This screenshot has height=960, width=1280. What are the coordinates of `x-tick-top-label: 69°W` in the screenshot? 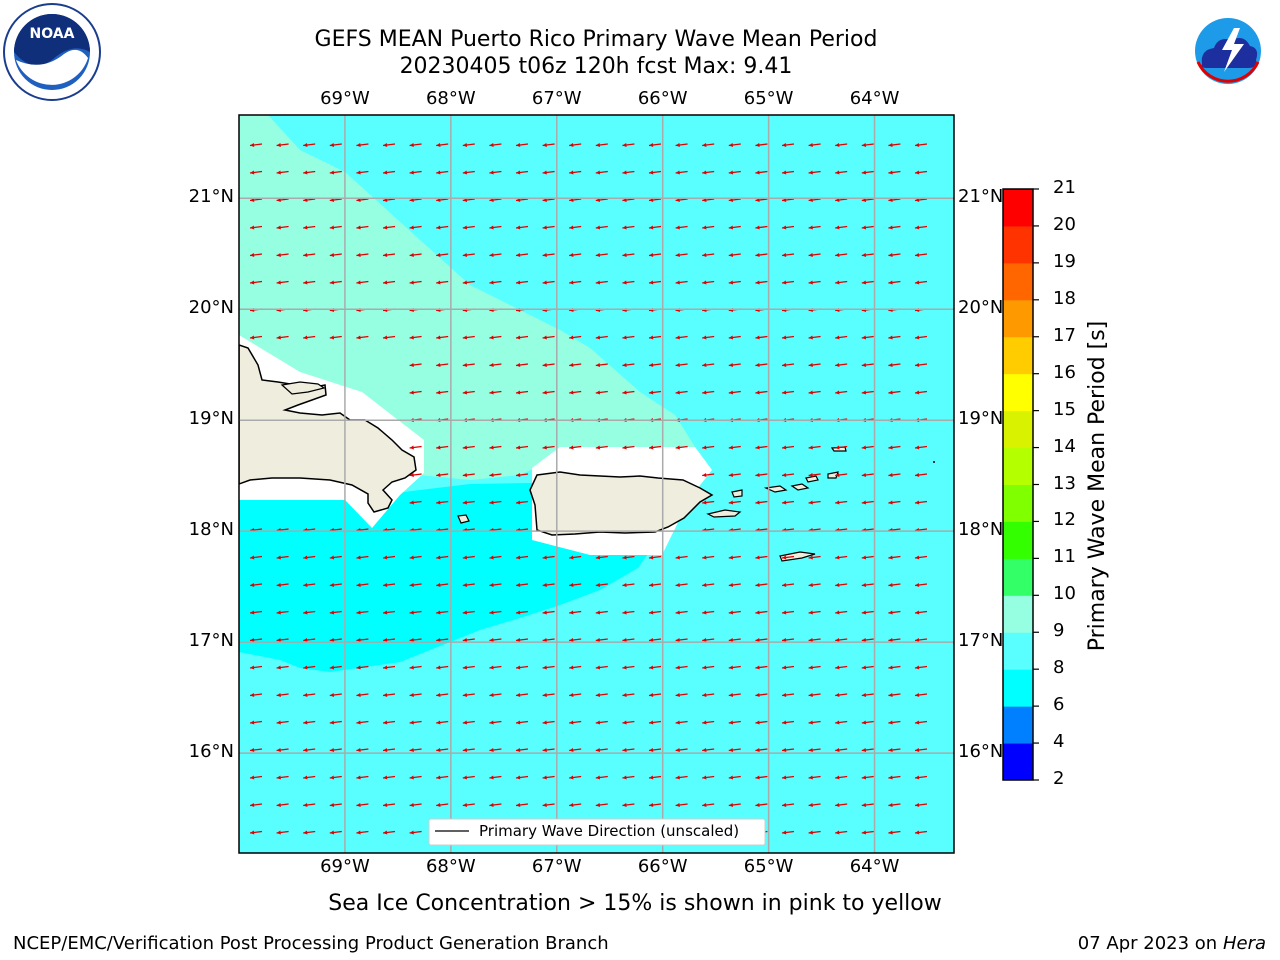 It's located at (345, 98).